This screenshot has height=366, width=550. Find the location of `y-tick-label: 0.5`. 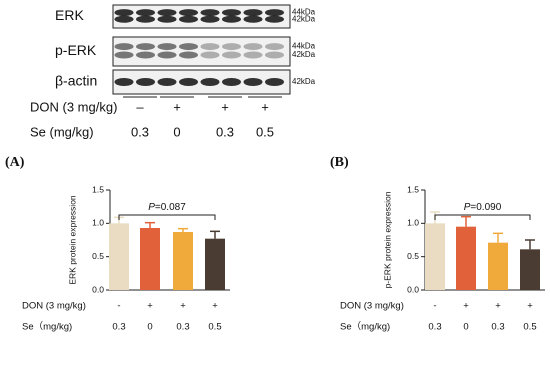

y-tick-label: 0.5 is located at coordinates (98, 256).